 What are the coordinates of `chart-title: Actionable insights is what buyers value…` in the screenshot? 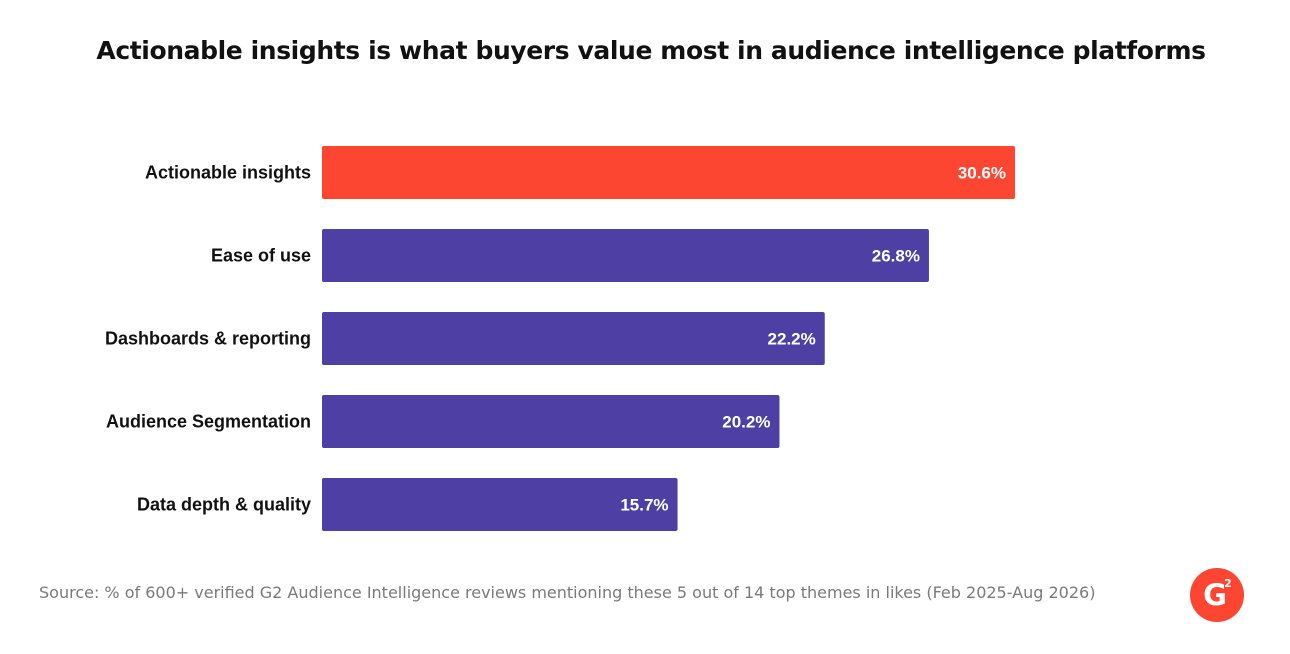 It's located at (651, 50).